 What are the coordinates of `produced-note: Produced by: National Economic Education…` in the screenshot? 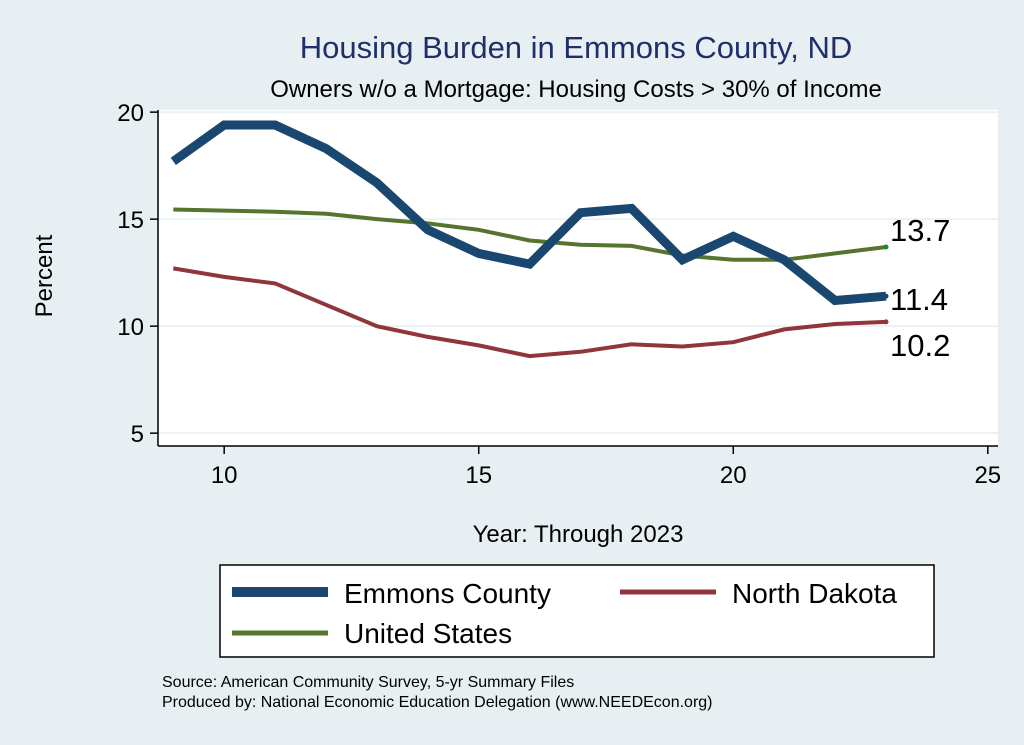 It's located at (437, 702).